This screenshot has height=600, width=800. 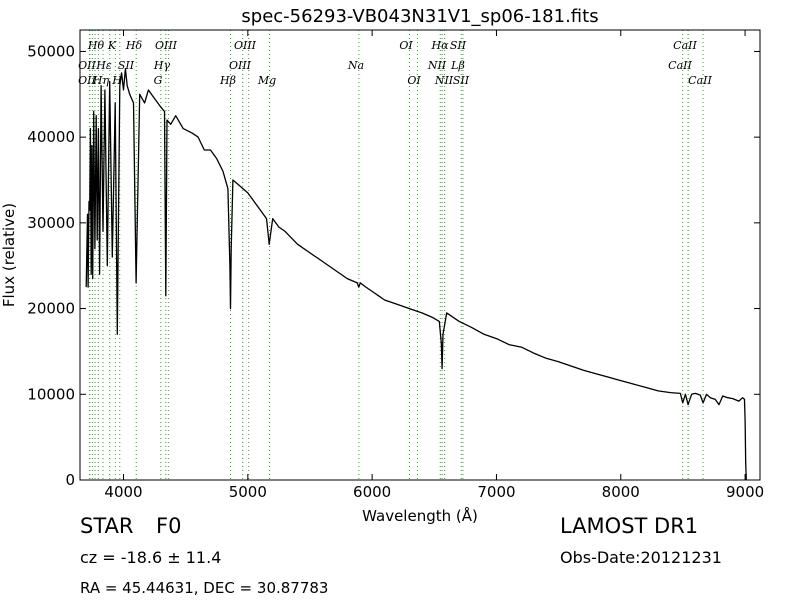 What do you see at coordinates (51, 51) in the screenshot?
I see `y-tick-label: 50000` at bounding box center [51, 51].